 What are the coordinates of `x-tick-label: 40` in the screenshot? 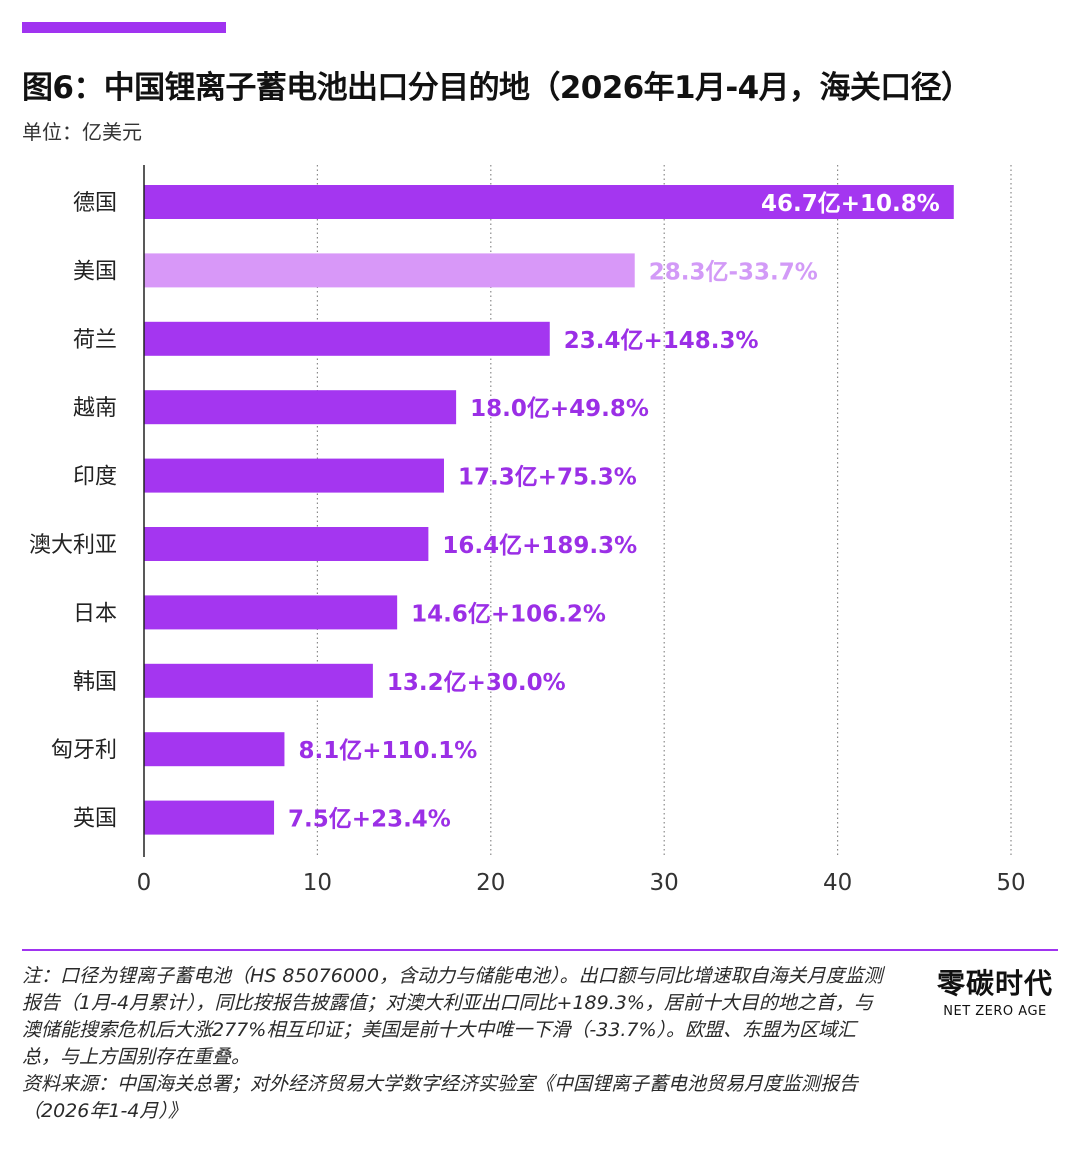 It's located at (837, 883).